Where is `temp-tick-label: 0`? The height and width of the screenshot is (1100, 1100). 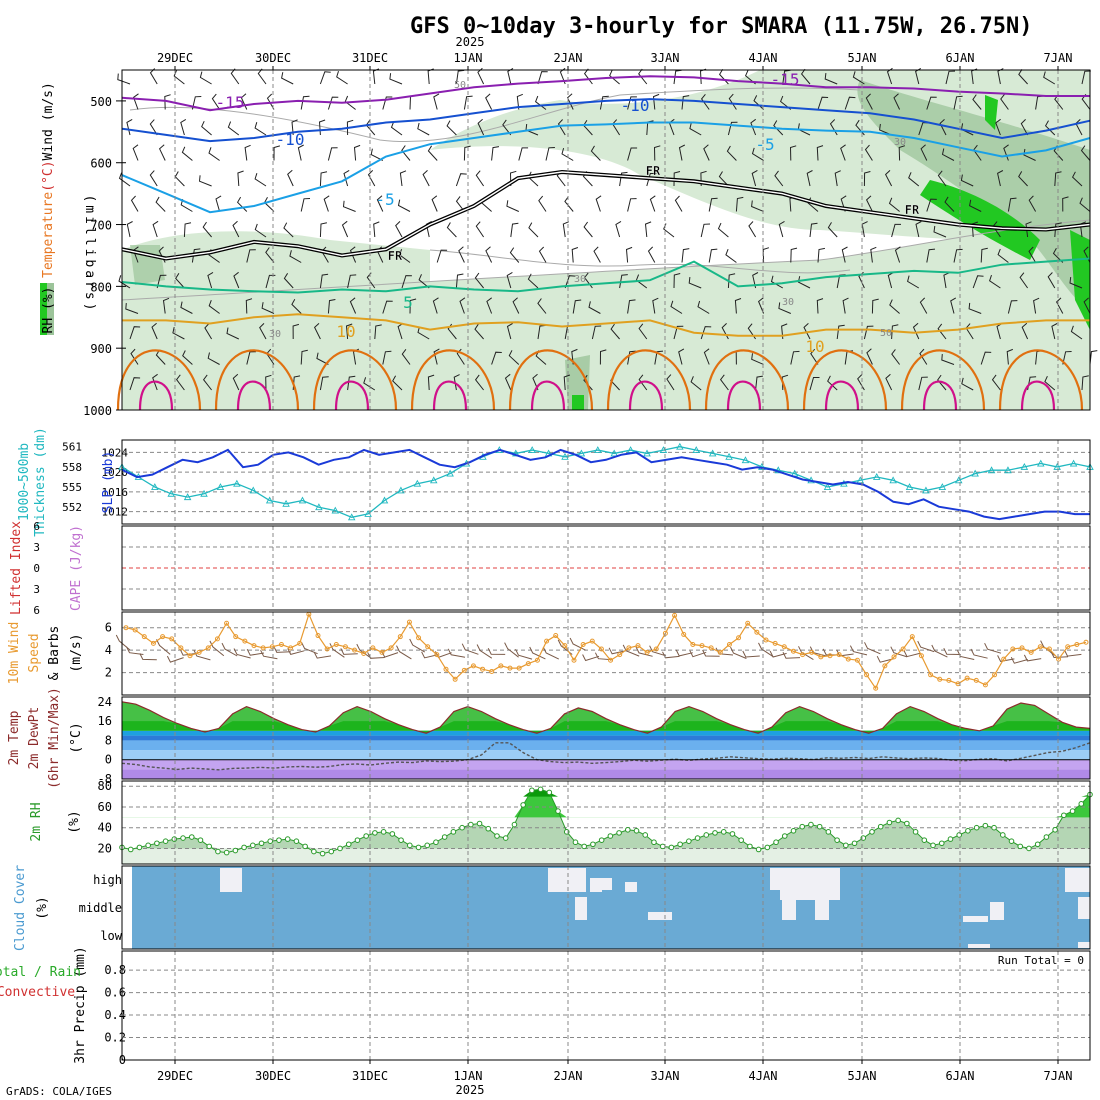 temp-tick-label: 0 is located at coordinates (108, 760).